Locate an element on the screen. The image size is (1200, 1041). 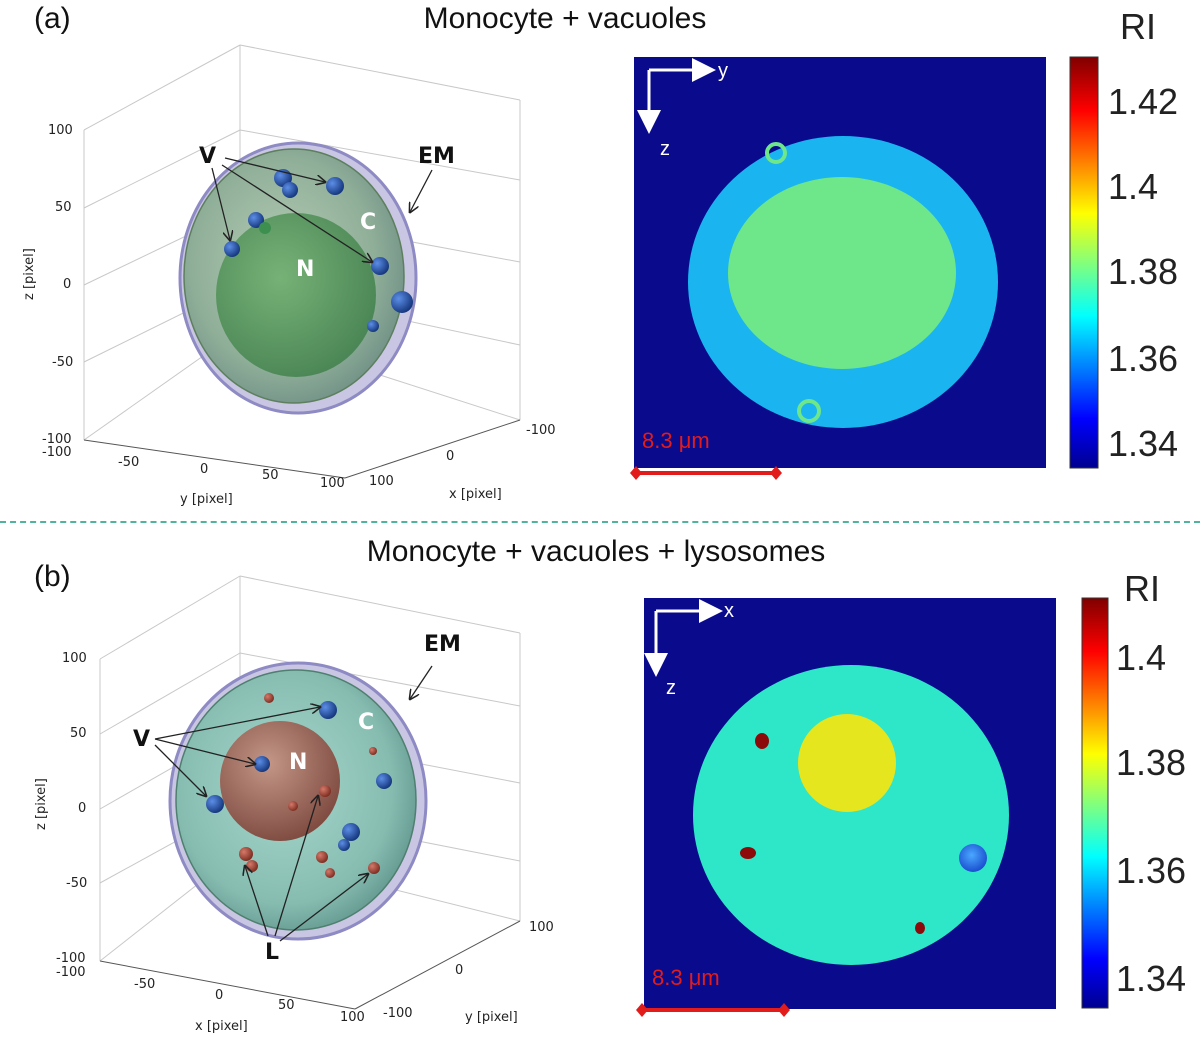
y-tick: 50 is located at coordinates (270, 475).